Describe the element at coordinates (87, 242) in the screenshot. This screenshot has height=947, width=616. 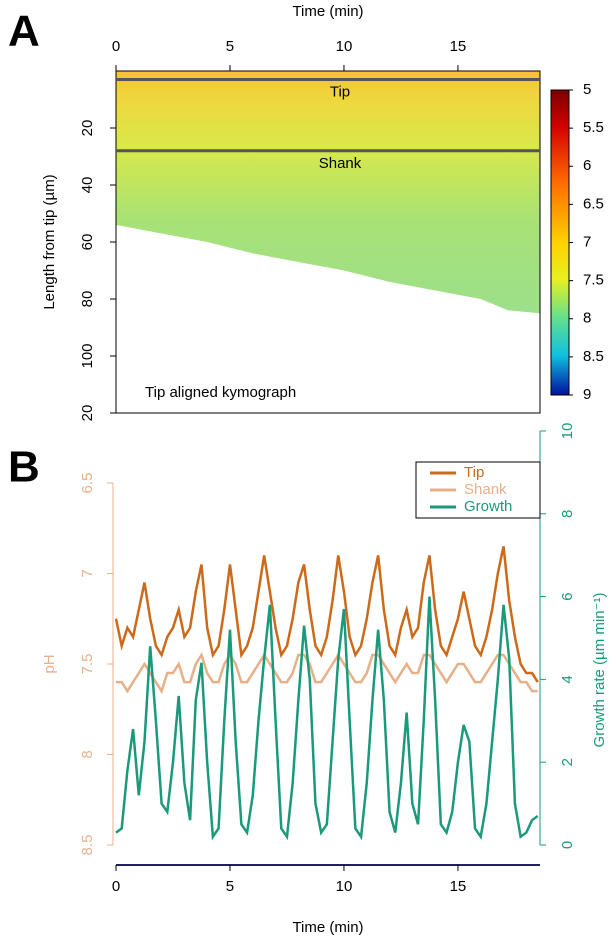
I see `y-tick-label: 60` at that location.